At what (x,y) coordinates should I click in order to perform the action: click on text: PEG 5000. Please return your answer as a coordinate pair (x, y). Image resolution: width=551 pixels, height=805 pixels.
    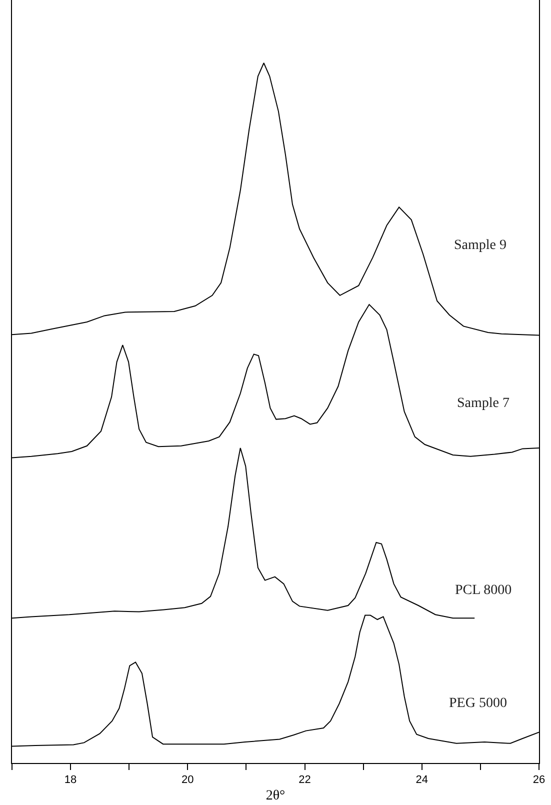
    Looking at the image, I should click on (478, 703).